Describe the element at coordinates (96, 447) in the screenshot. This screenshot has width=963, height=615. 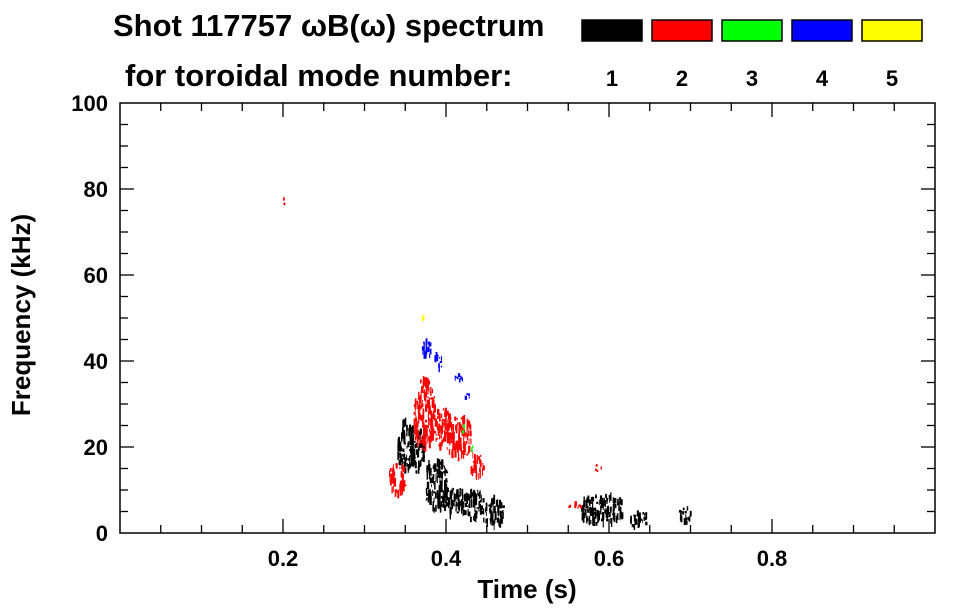
I see `y-tick-label: 20` at that location.